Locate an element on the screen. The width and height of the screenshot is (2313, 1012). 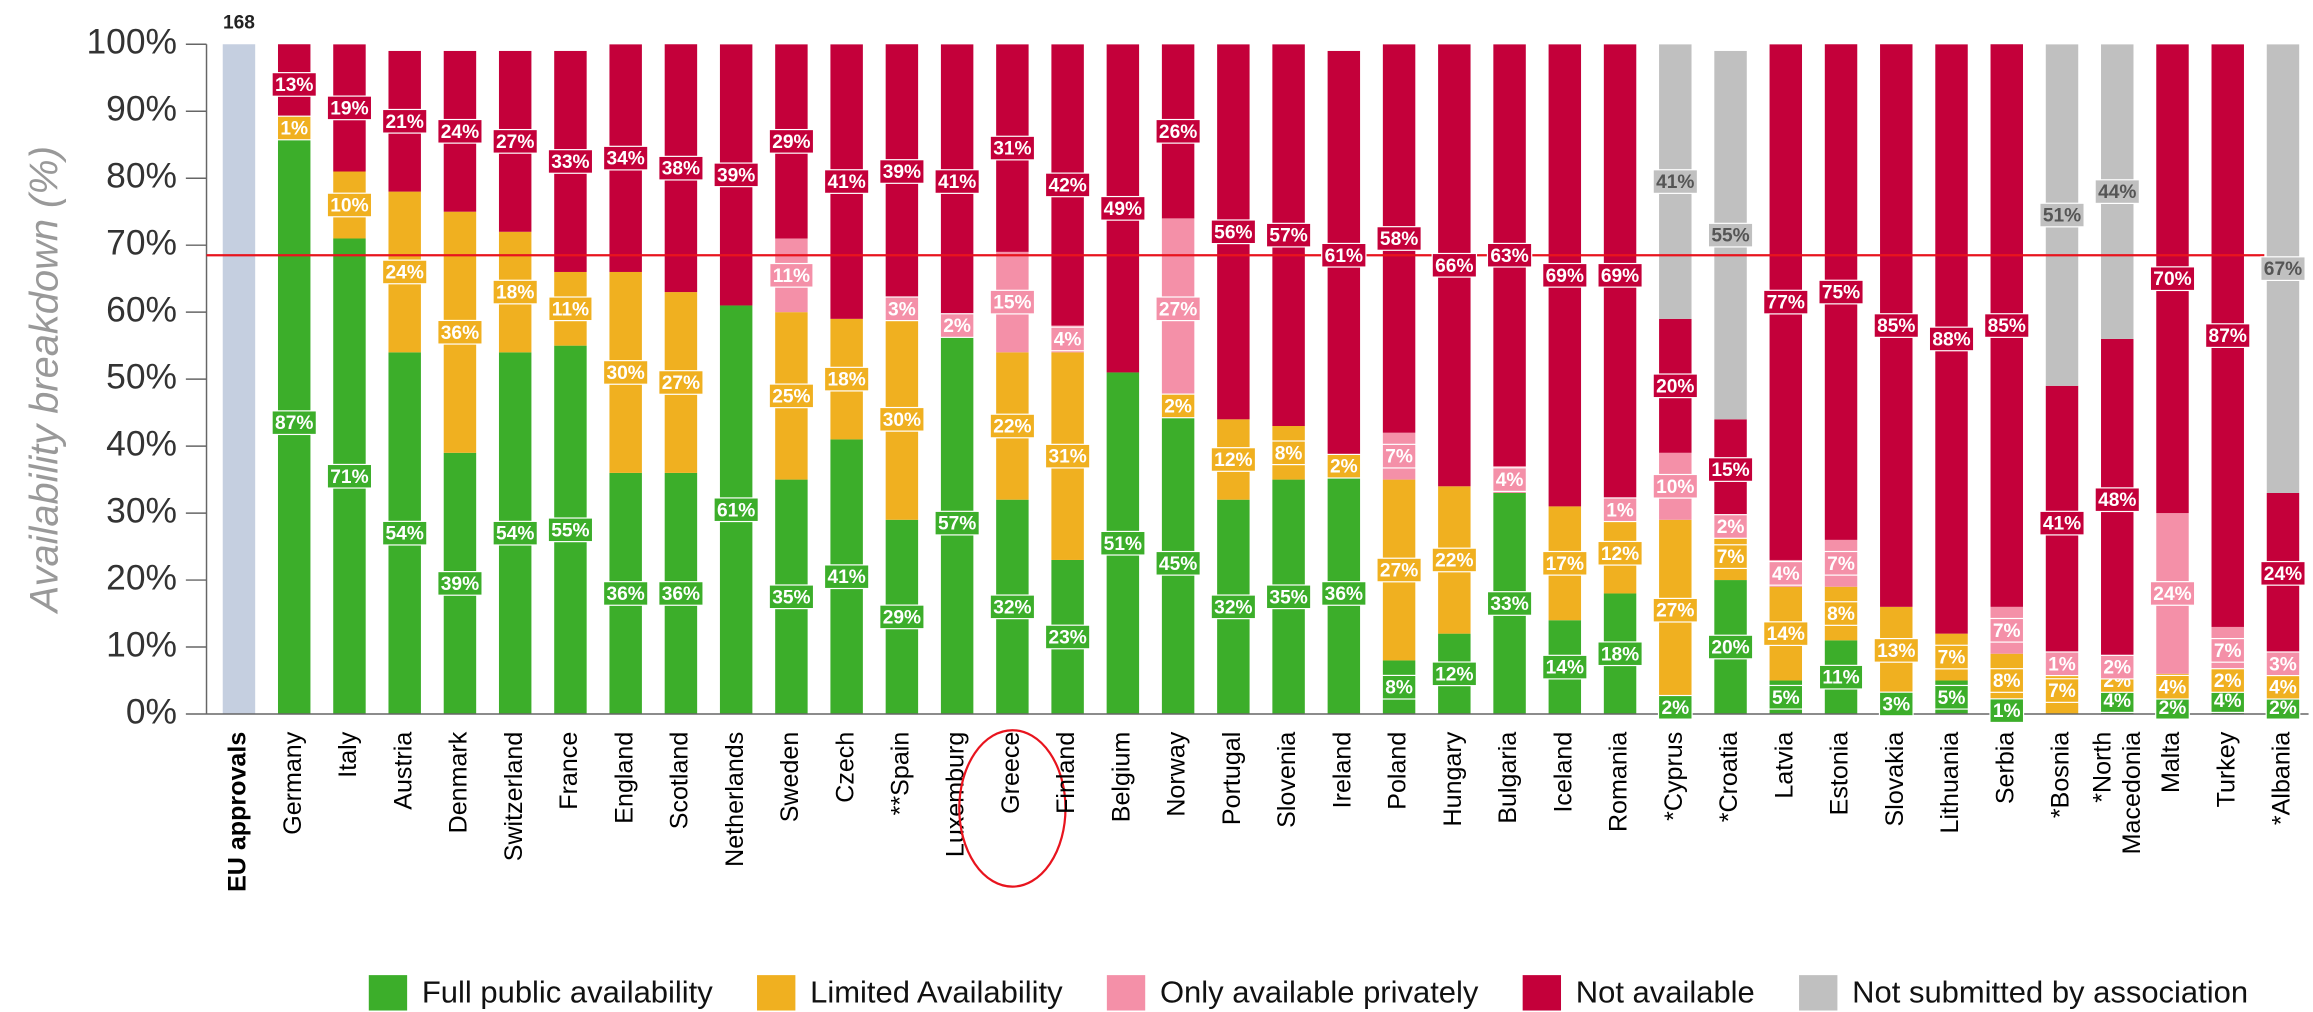
data-label: 27% is located at coordinates (1178, 309).